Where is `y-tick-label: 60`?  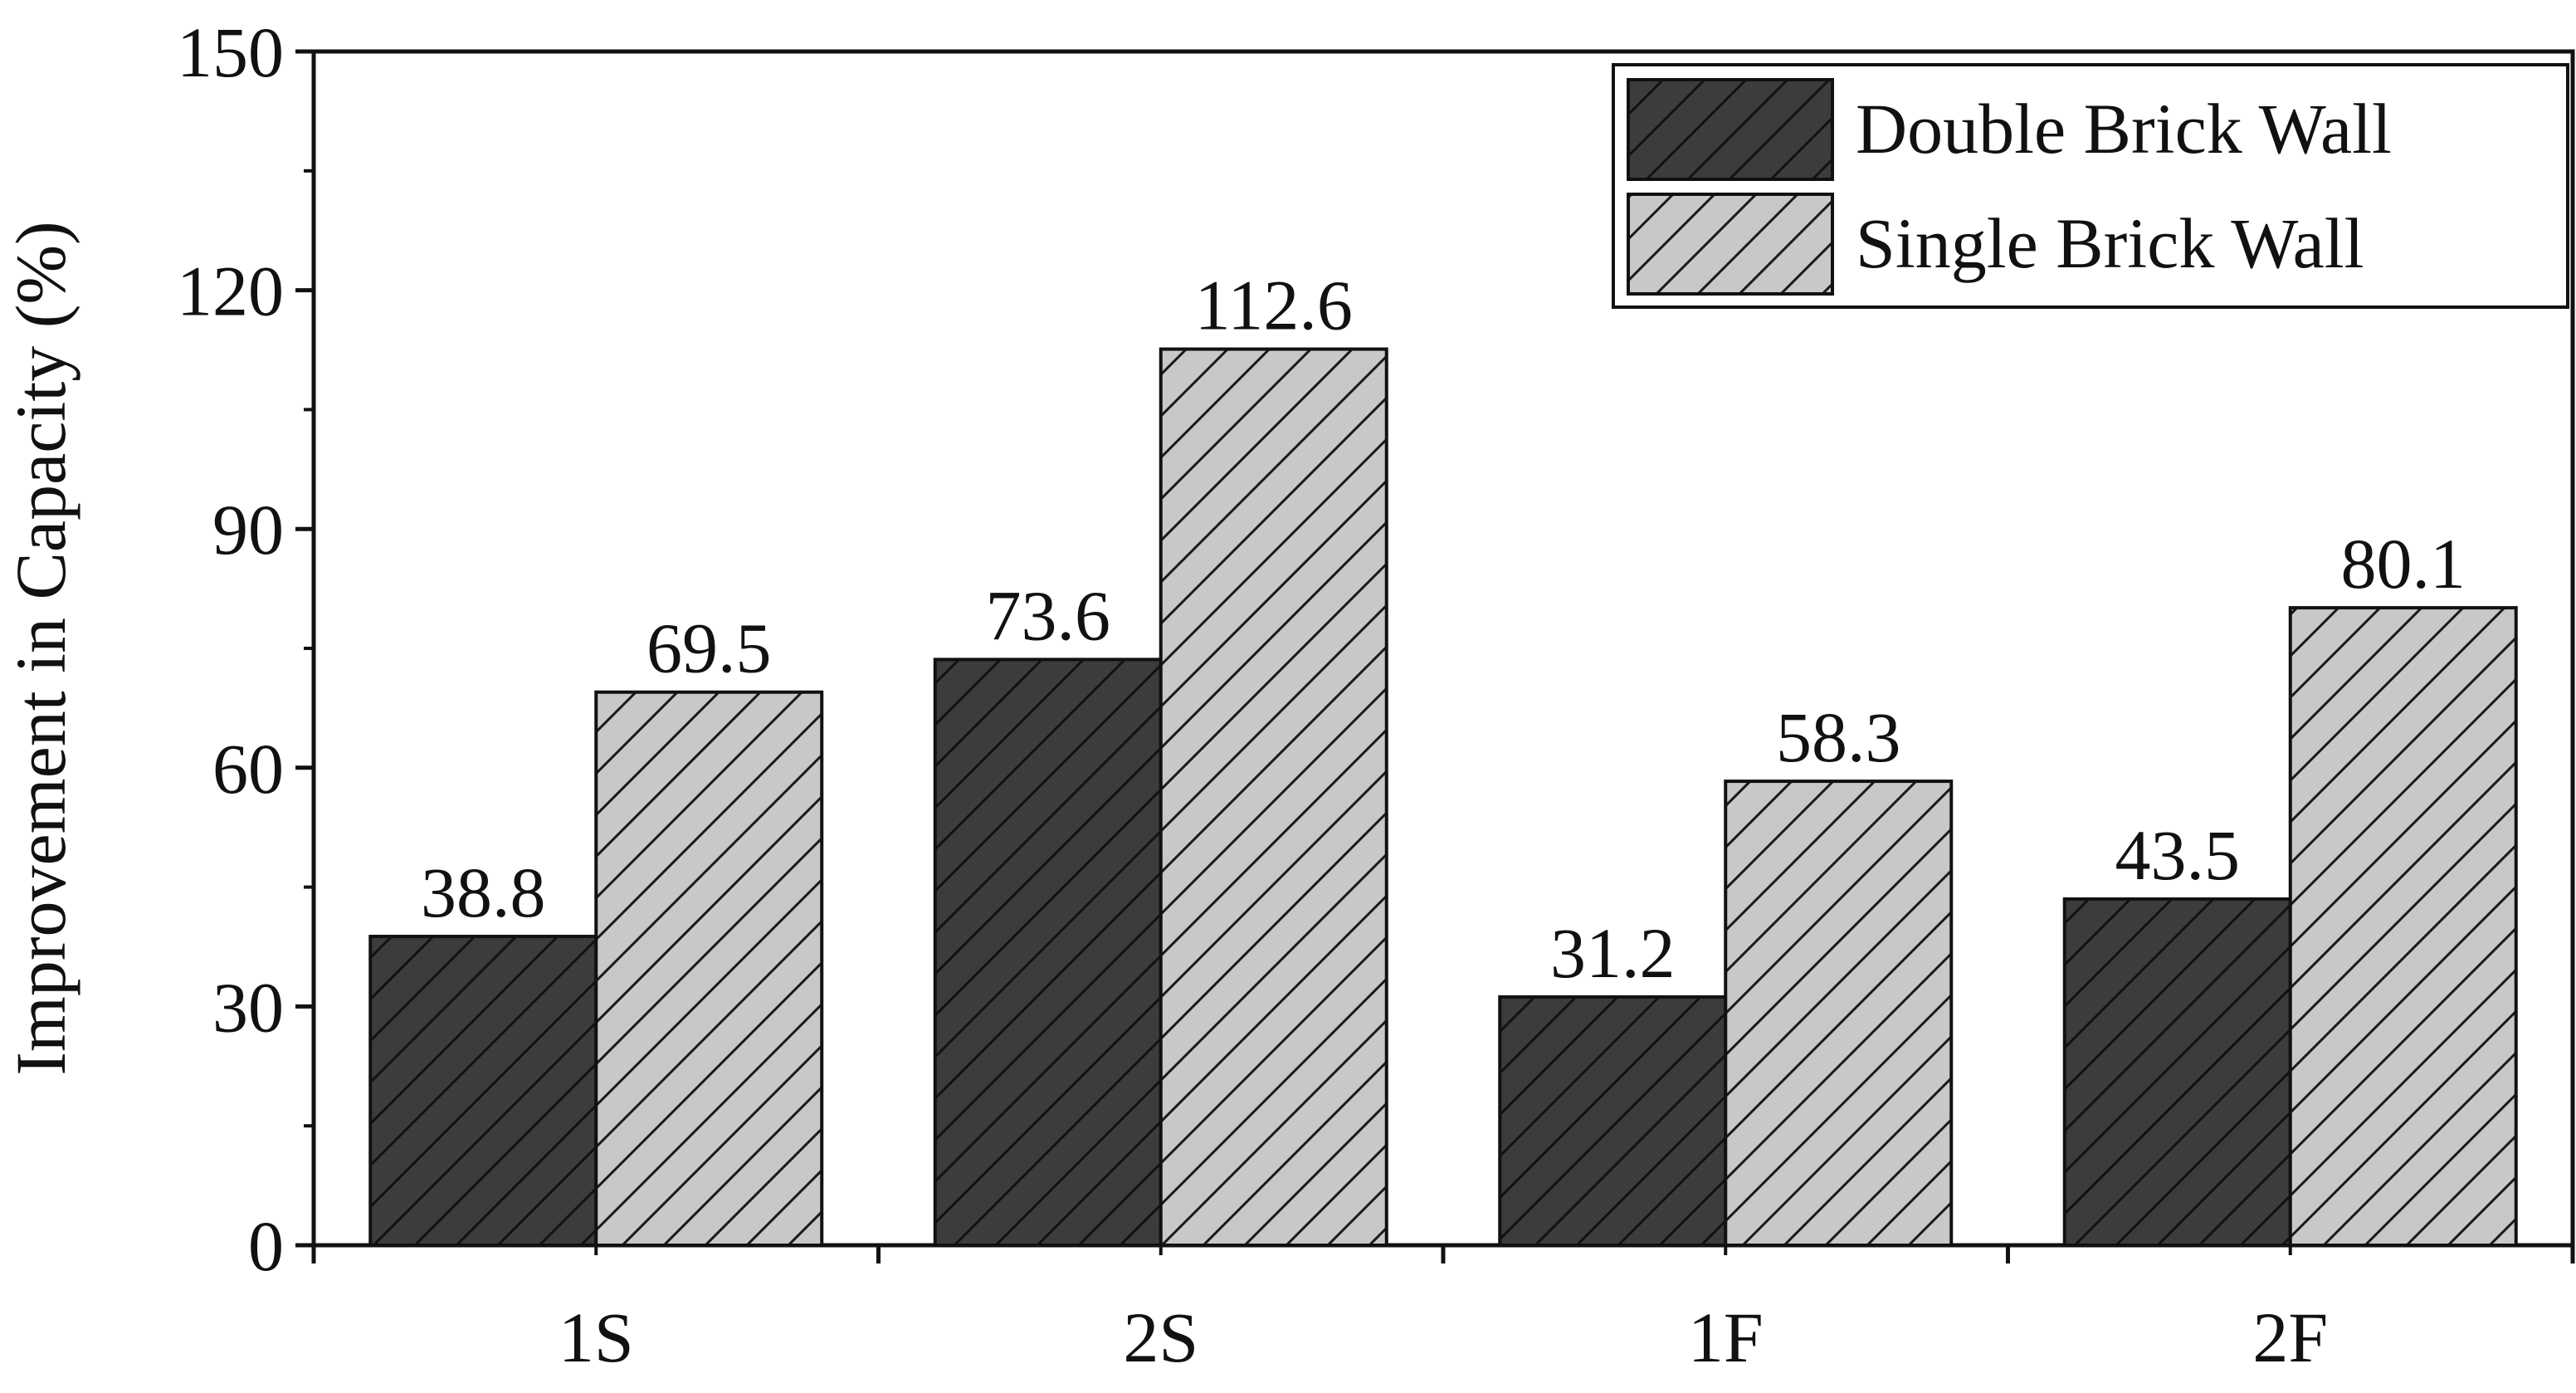 y-tick-label: 60 is located at coordinates (248, 769).